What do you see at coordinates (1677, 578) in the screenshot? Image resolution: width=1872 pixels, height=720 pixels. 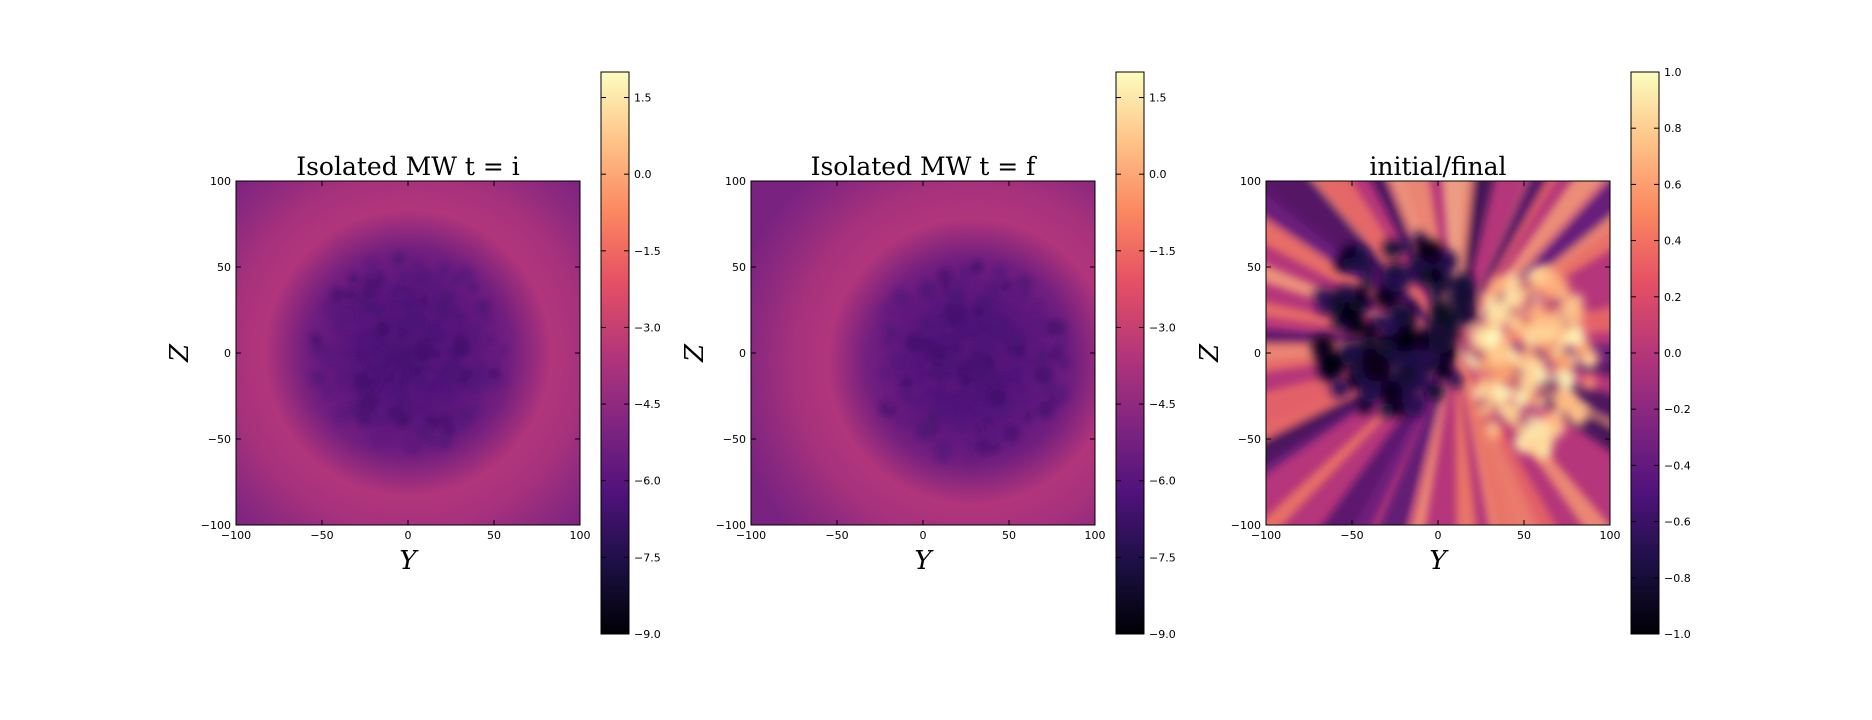 I see `colorbar-tick-label: −0.8` at bounding box center [1677, 578].